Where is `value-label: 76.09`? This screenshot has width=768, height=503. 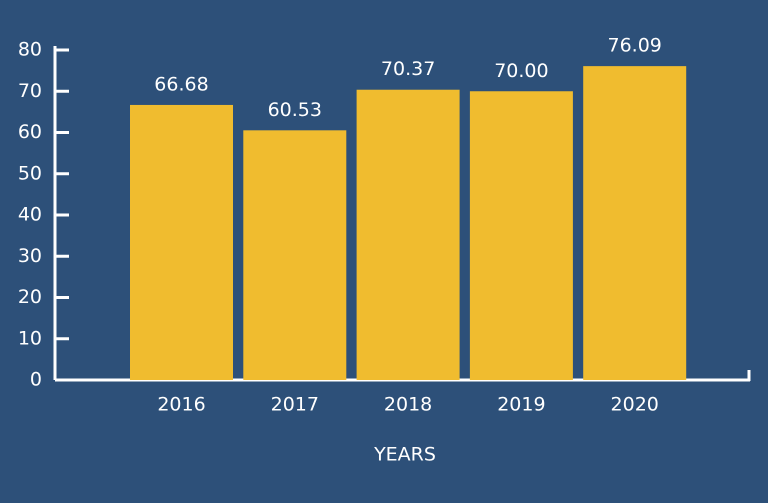 value-label: 76.09 is located at coordinates (634, 46).